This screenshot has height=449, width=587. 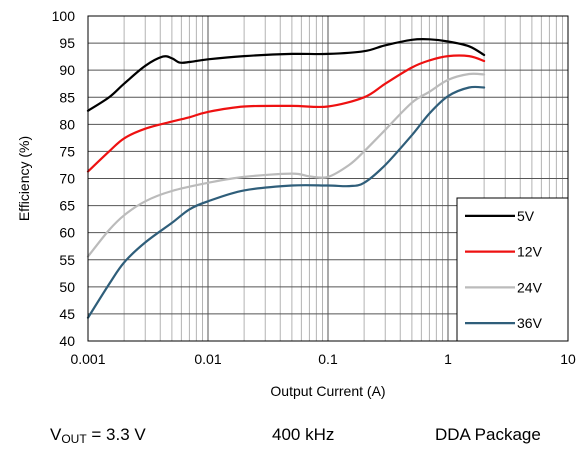 I want to click on vout-value: = 3.3 V, so click(x=116, y=434).